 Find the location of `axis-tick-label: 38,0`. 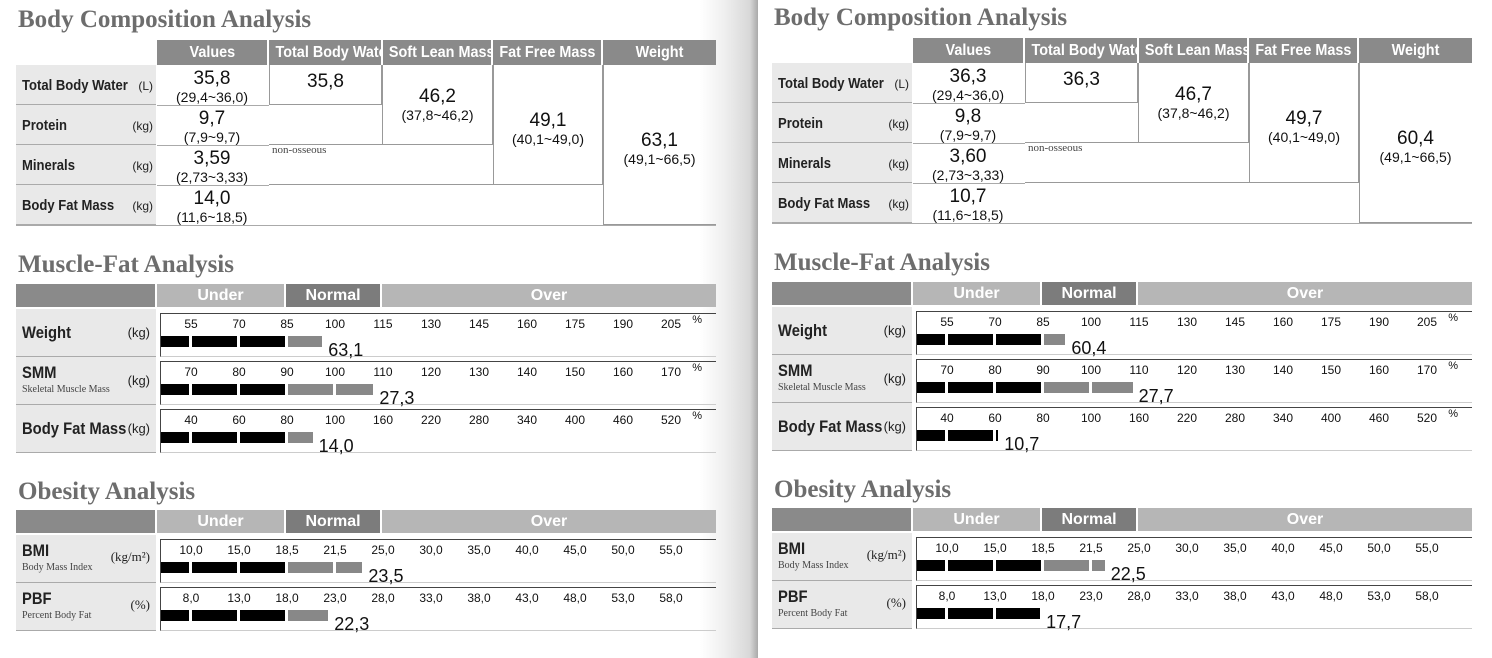

axis-tick-label: 38,0 is located at coordinates (1235, 596).